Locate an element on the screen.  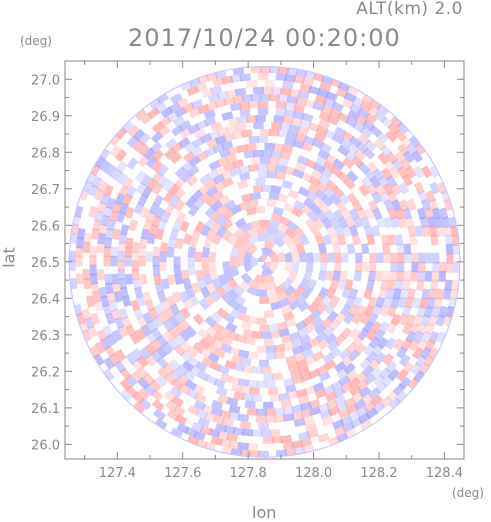
y-tick-label: 26.2 is located at coordinates (45, 372).